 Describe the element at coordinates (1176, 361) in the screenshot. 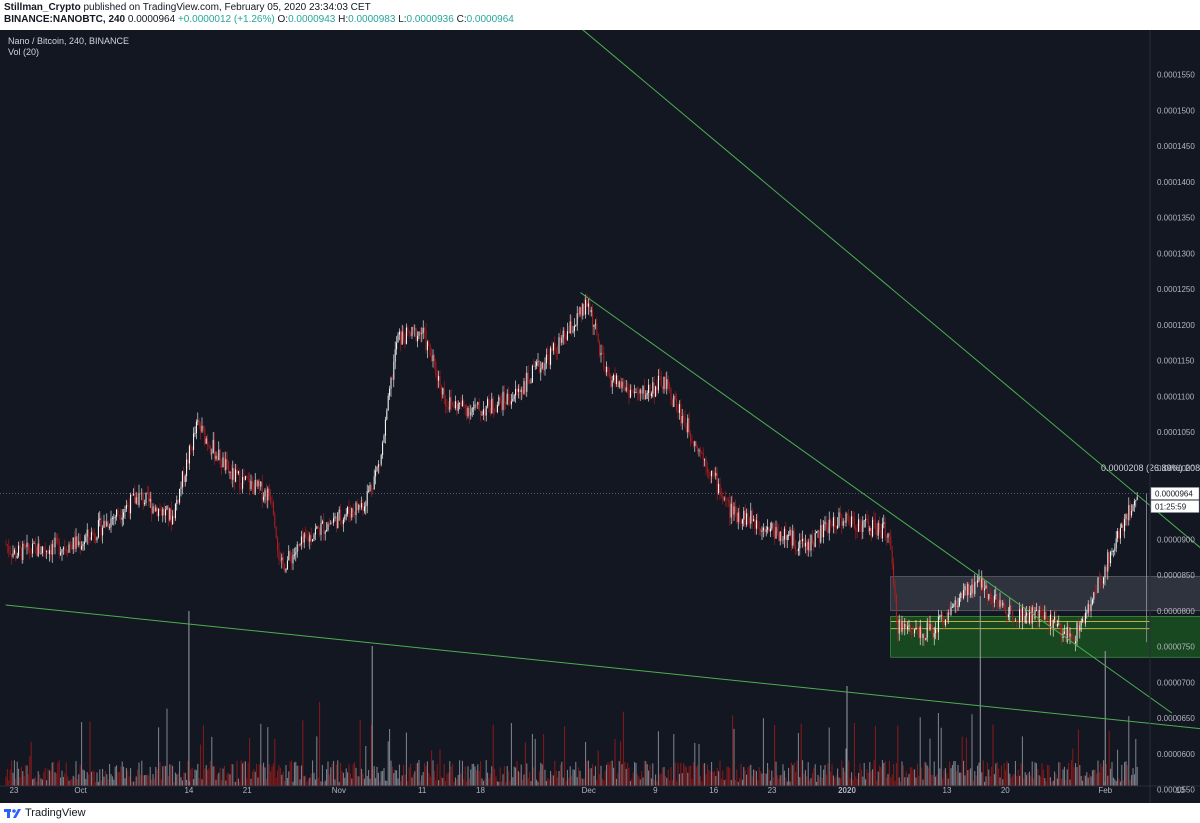

I see `y-tick-label: 0.0001150` at that location.